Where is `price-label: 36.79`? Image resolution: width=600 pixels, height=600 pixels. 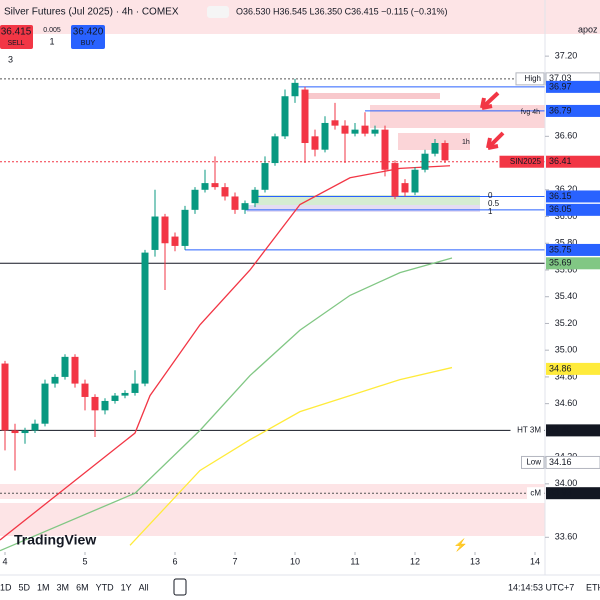
price-label: 36.79 is located at coordinates (560, 110).